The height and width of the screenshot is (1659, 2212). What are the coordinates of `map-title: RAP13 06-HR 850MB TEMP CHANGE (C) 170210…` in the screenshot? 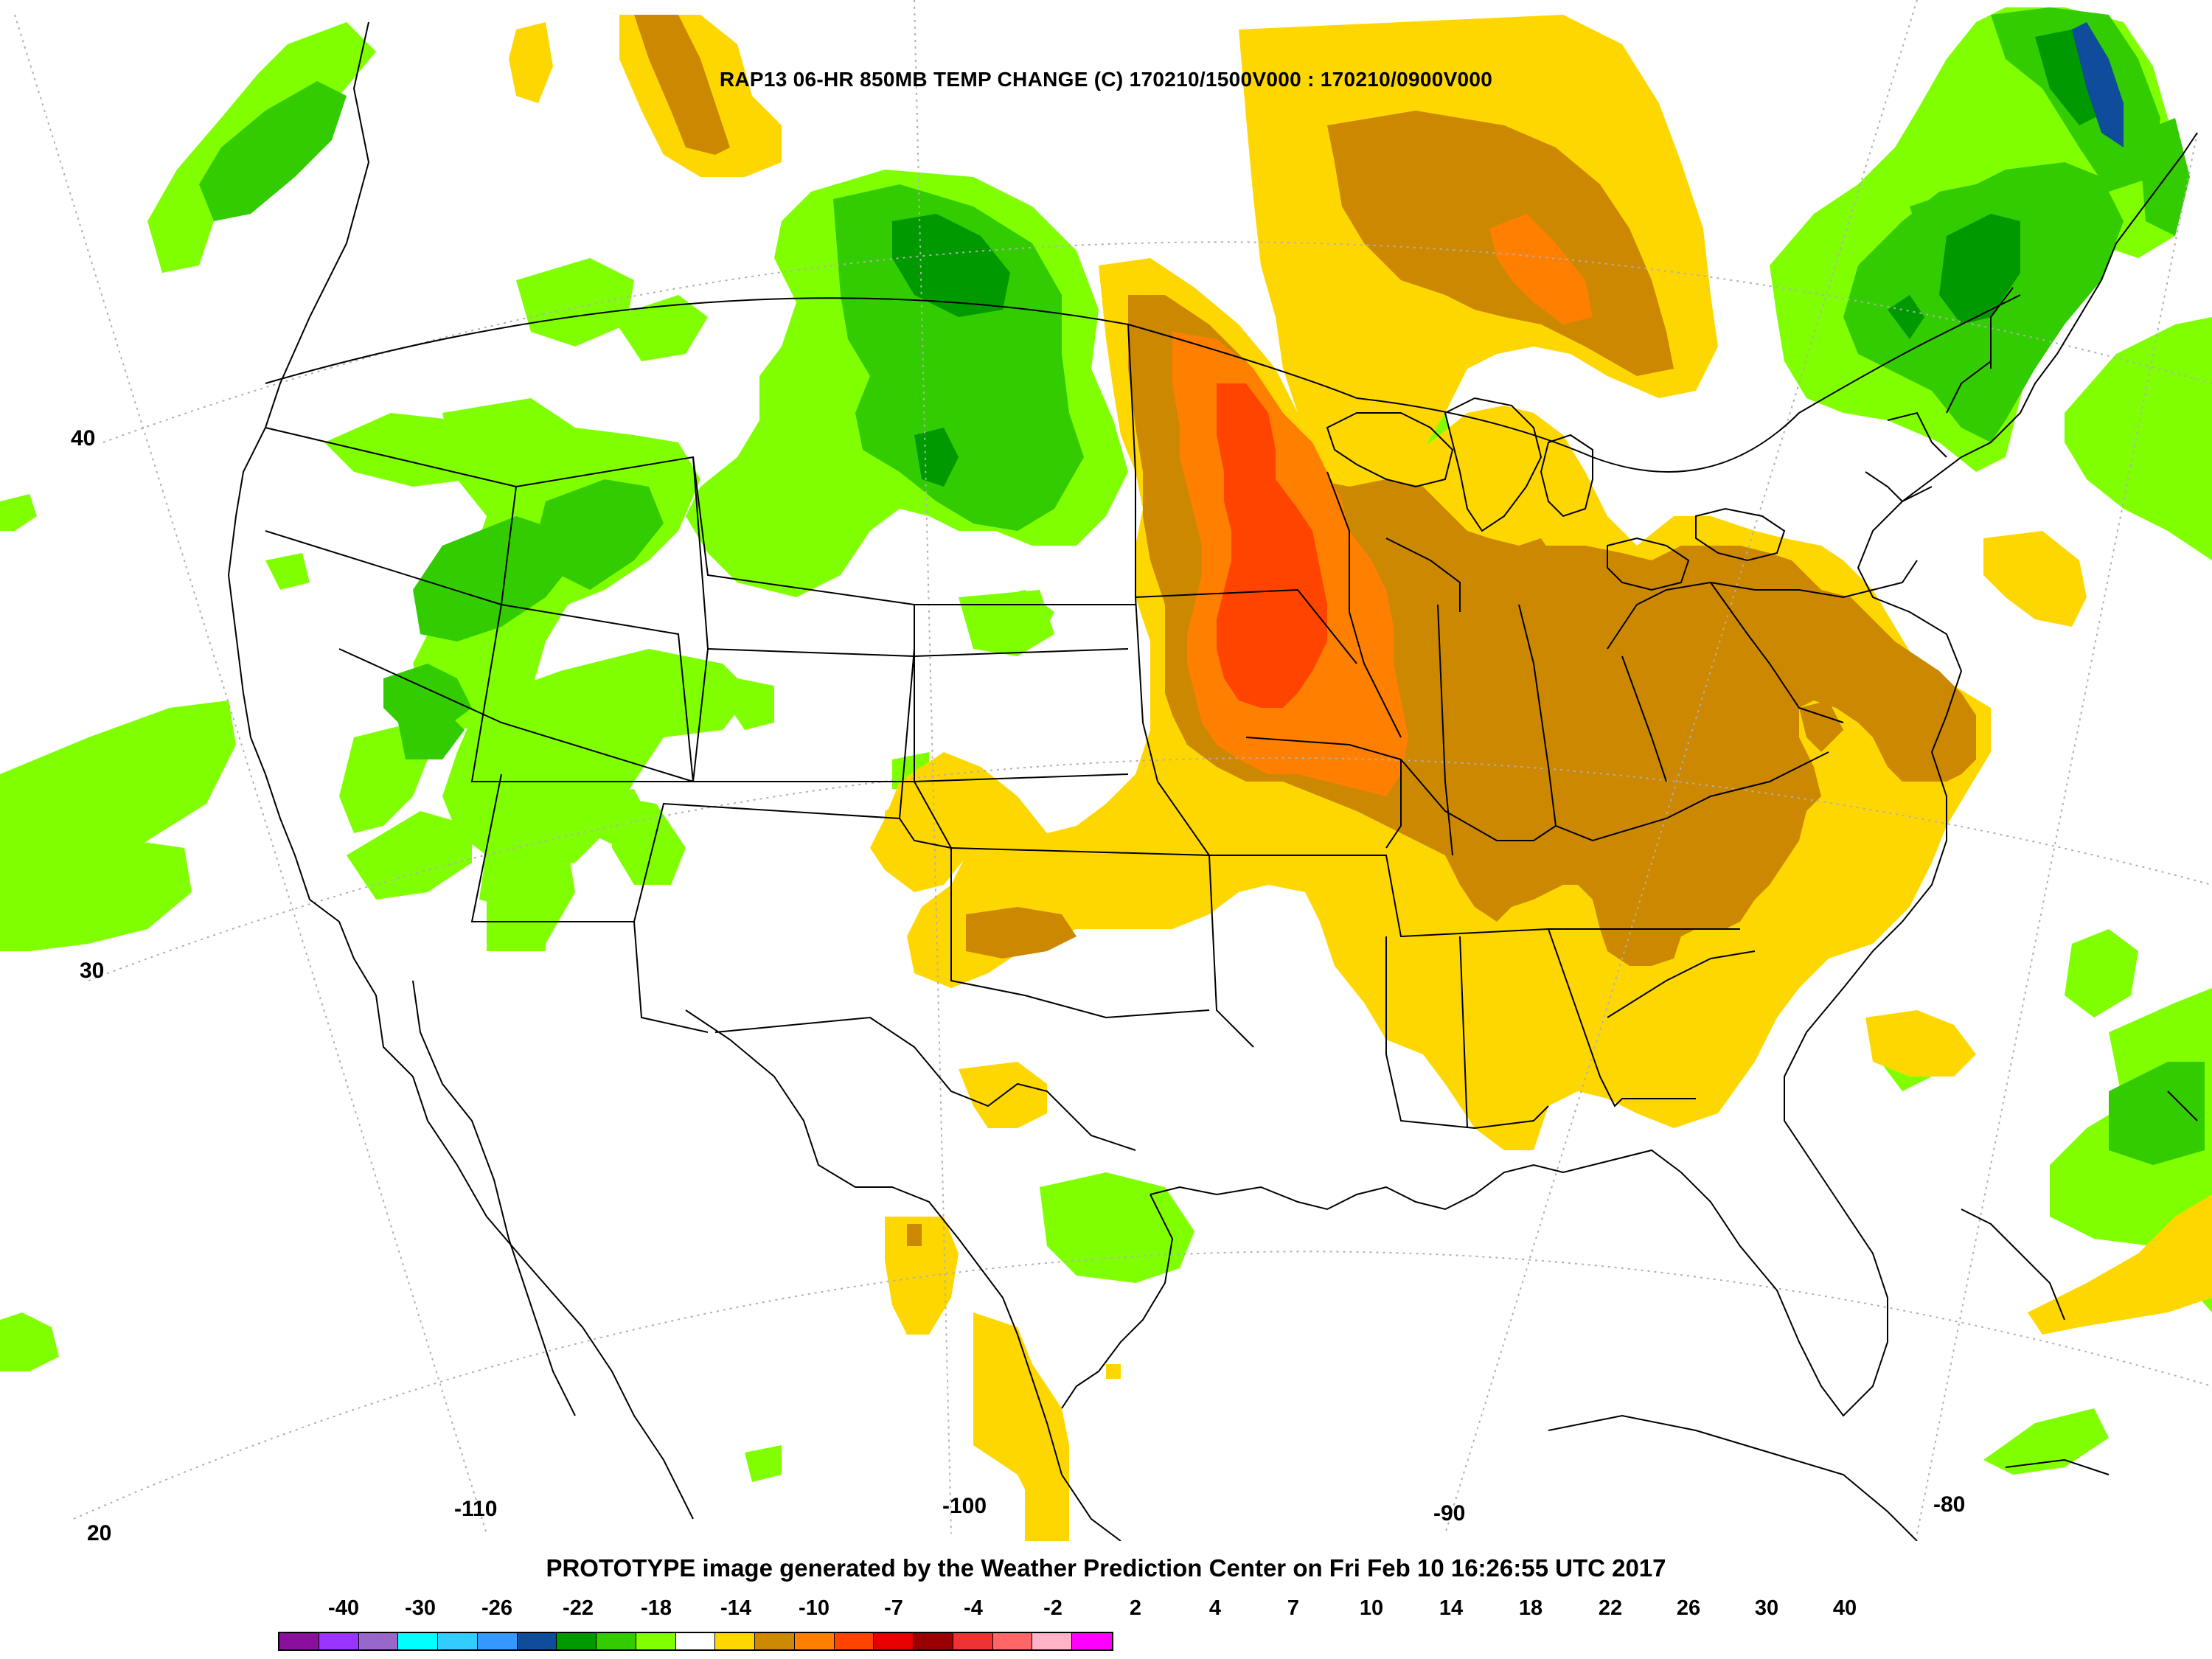 It's located at (1106, 79).